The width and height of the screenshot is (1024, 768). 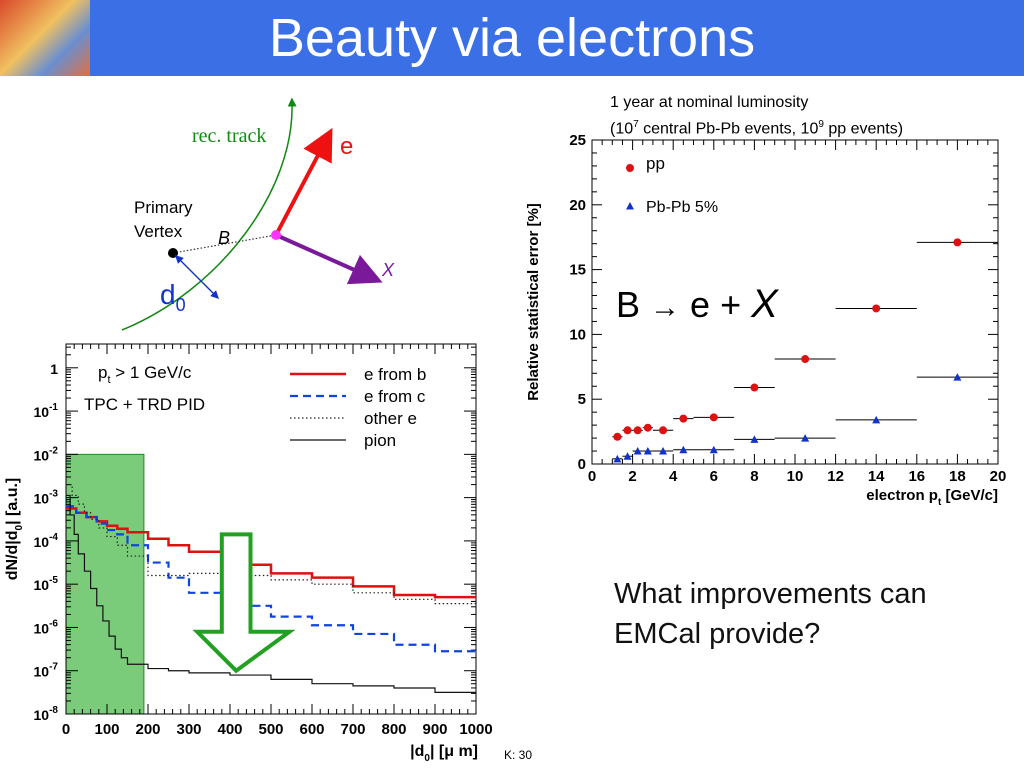 What do you see at coordinates (258, 214) in the screenshot?
I see `decay-diagram: rec. track e Primary Vertex B X d0` at bounding box center [258, 214].